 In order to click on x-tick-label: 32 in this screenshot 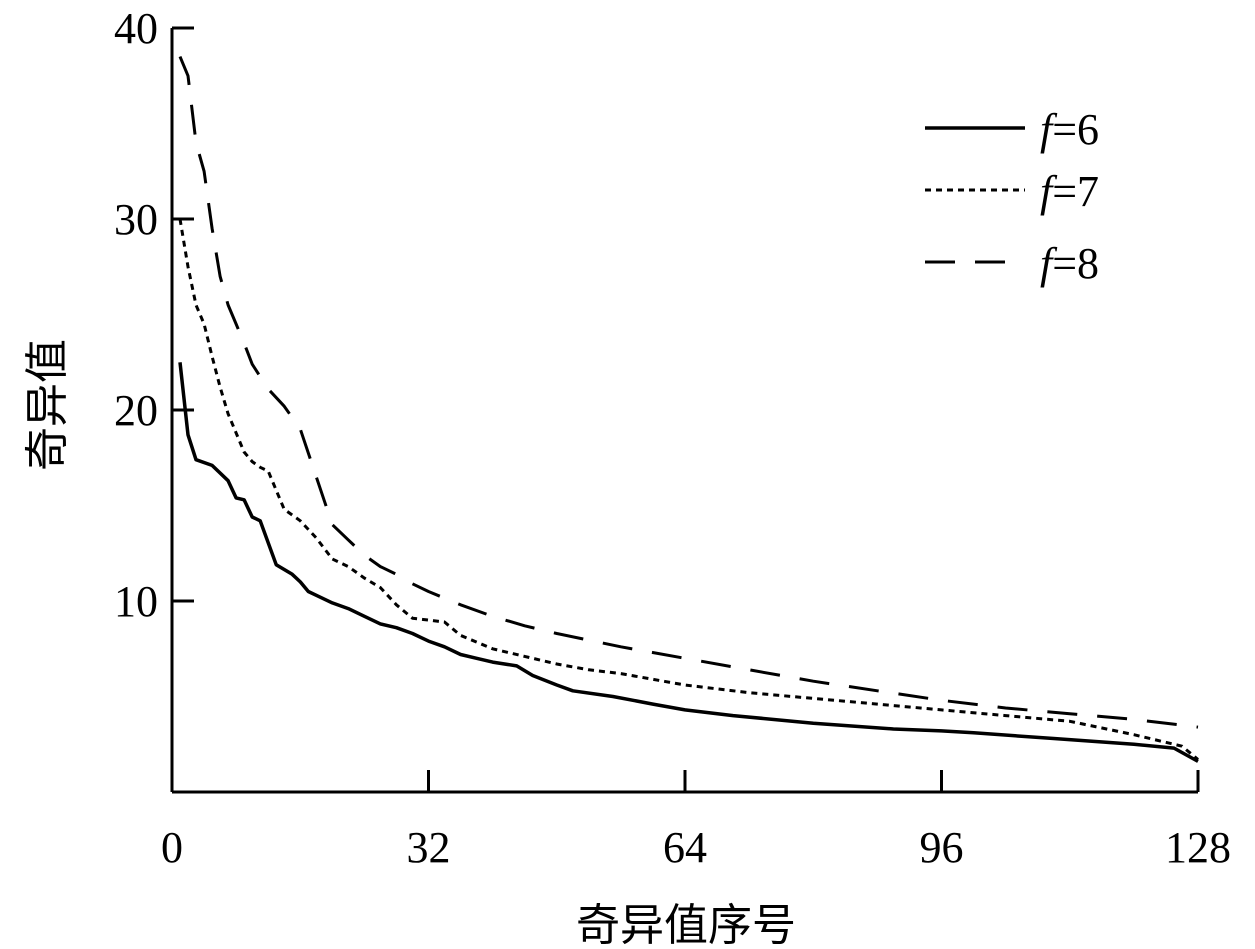, I will do `click(429, 847)`.